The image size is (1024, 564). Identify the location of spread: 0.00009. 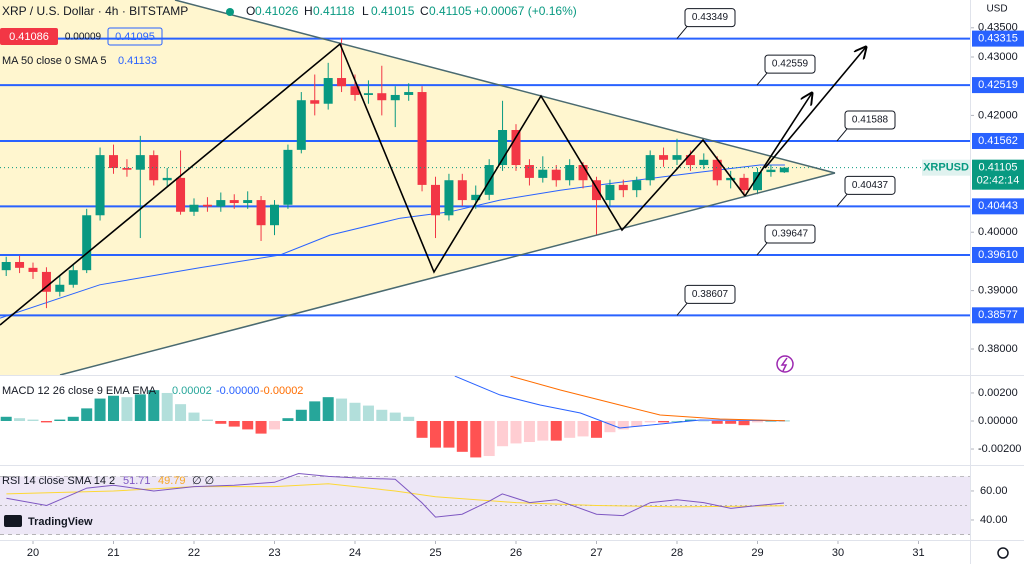
(83, 37).